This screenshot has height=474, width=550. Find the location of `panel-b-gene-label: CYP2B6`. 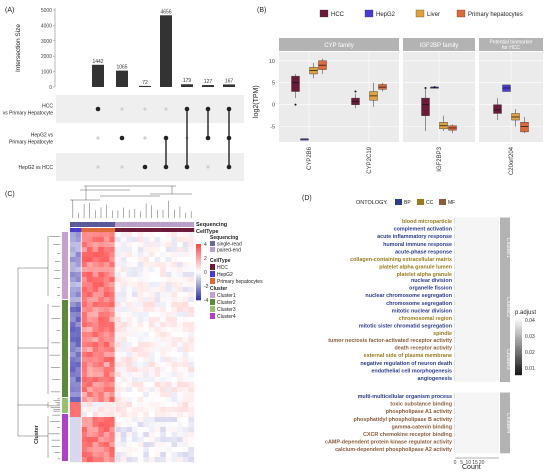

panel-b-gene-label: CYP2B6 is located at coordinates (310, 158).